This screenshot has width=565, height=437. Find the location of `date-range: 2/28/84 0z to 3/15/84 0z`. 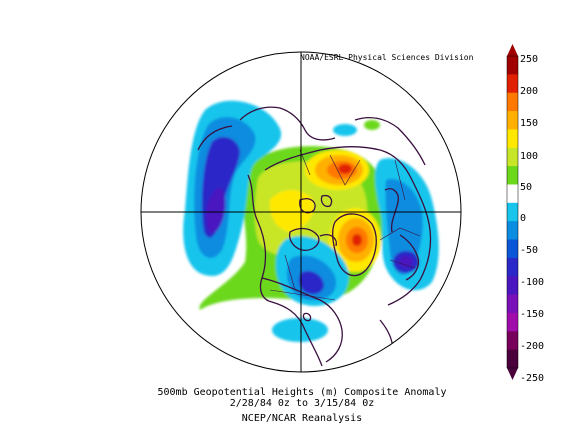

date-range: 2/28/84 0z to 3/15/84 0z is located at coordinates (302, 403).